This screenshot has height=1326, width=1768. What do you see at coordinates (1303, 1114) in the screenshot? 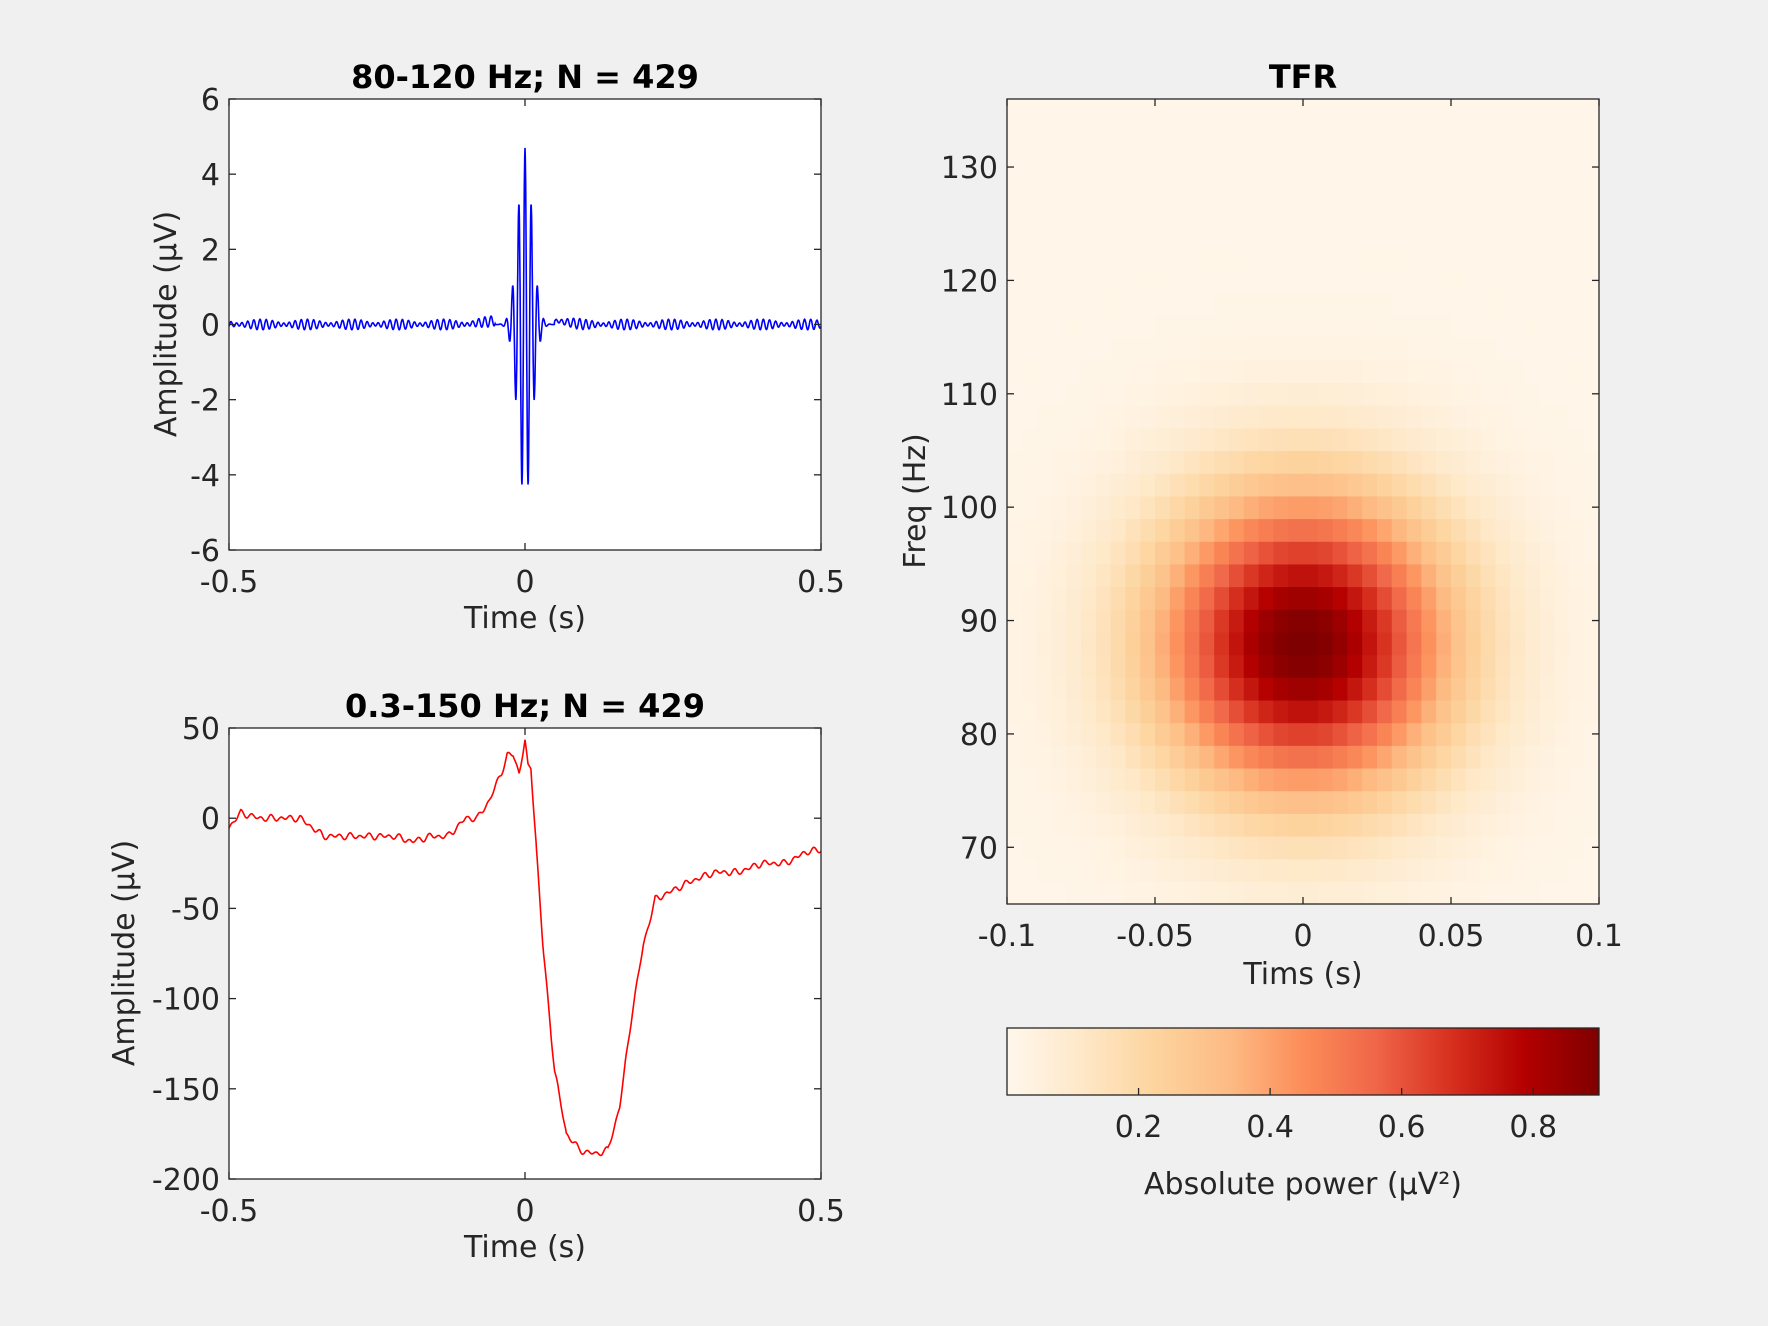
I see `colorbar: 0.2 0.4 0.6 0.8 Absolute power (μV²)` at bounding box center [1303, 1114].